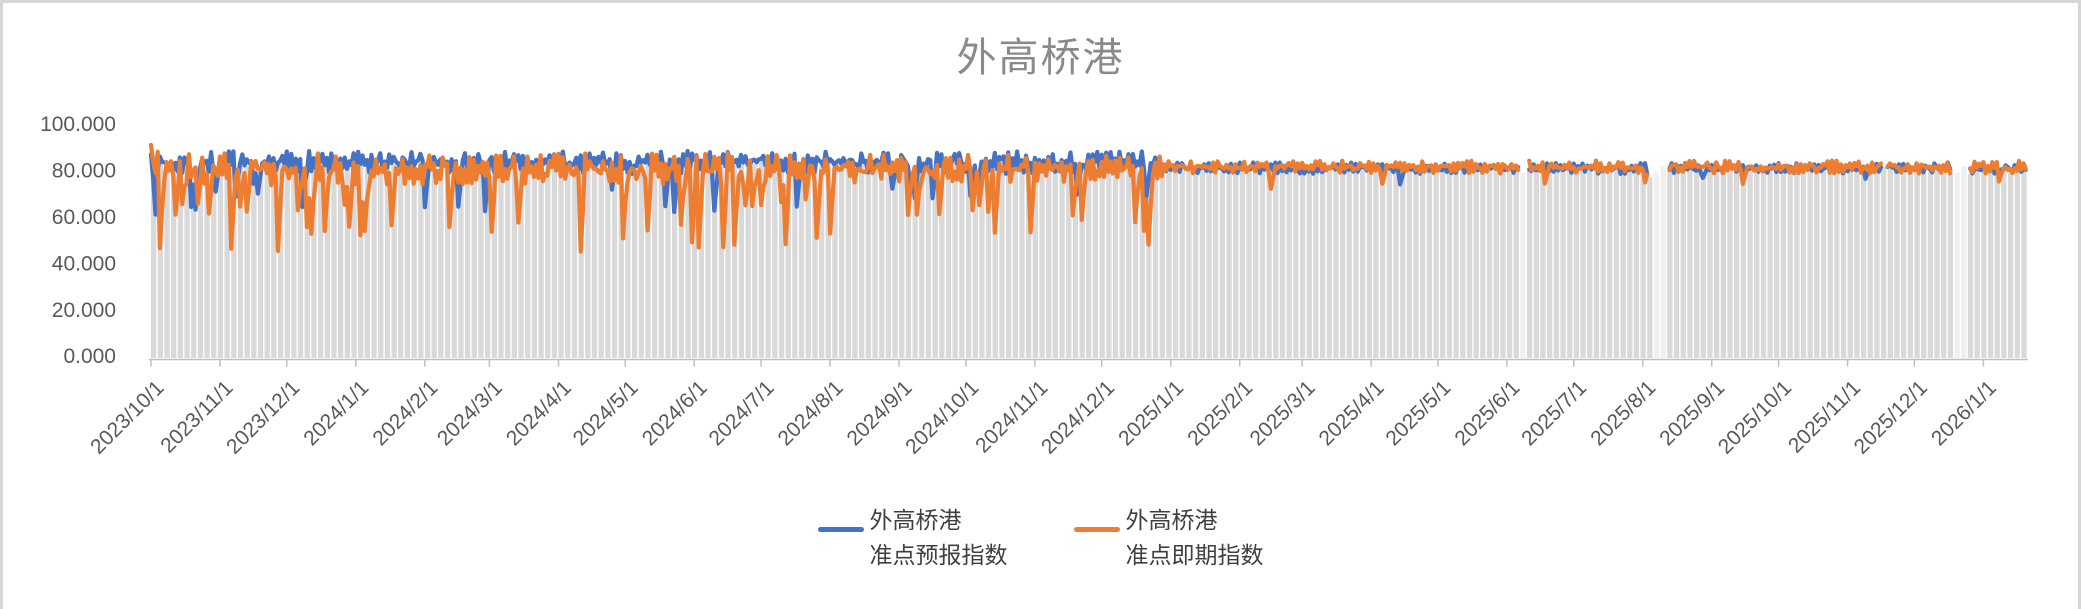 This screenshot has width=2081, height=609. What do you see at coordinates (742, 413) in the screenshot?
I see `svg-text: 2024/7/1` at bounding box center [742, 413].